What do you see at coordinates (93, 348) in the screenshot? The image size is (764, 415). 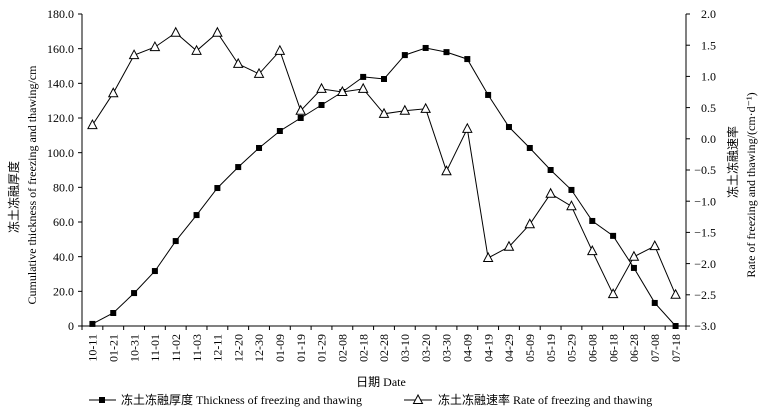 I see `x-tick-label: 10-11` at bounding box center [93, 348].